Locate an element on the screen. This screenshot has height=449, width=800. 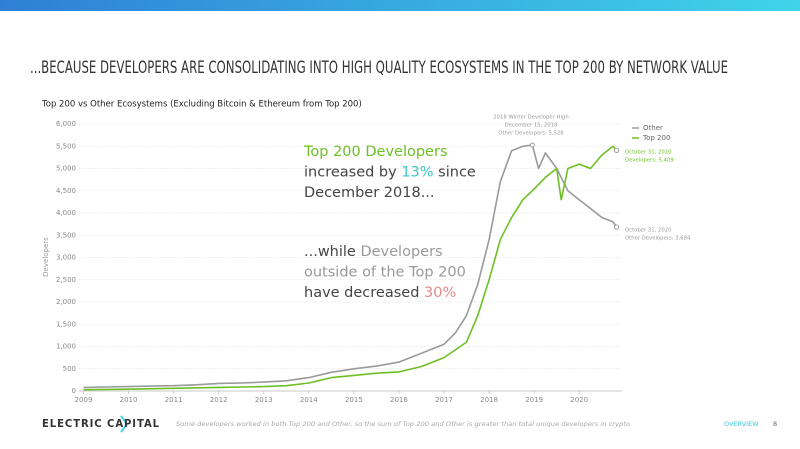
callout-run: since is located at coordinates (455, 173).